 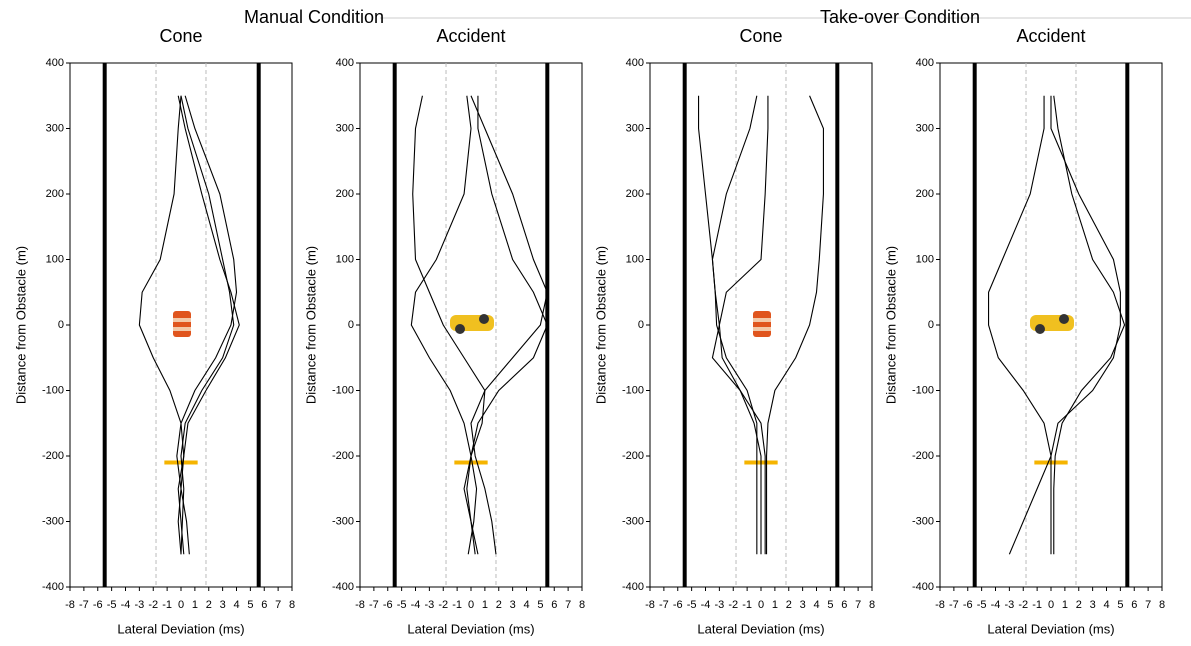 I want to click on group-title: Manual Condition, so click(x=314, y=17).